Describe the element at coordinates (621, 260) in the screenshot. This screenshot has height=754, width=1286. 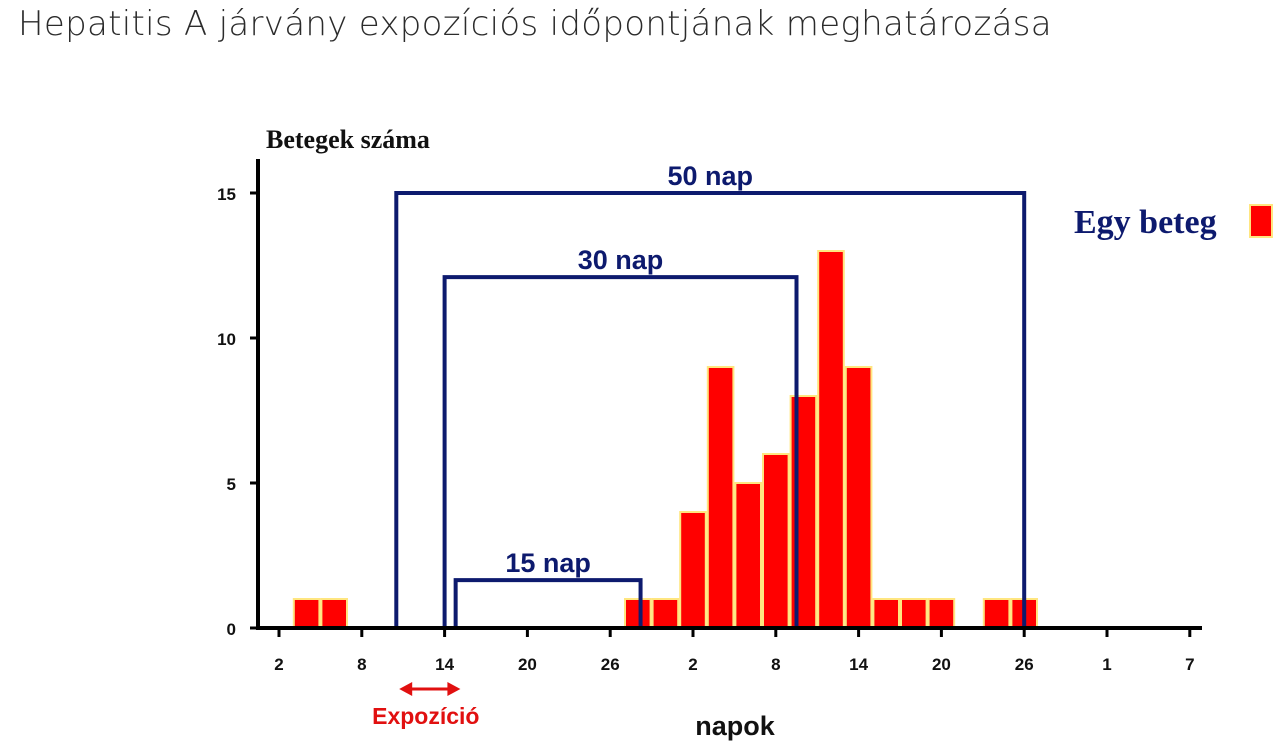
I see `interval-label-2: 30 nap` at that location.